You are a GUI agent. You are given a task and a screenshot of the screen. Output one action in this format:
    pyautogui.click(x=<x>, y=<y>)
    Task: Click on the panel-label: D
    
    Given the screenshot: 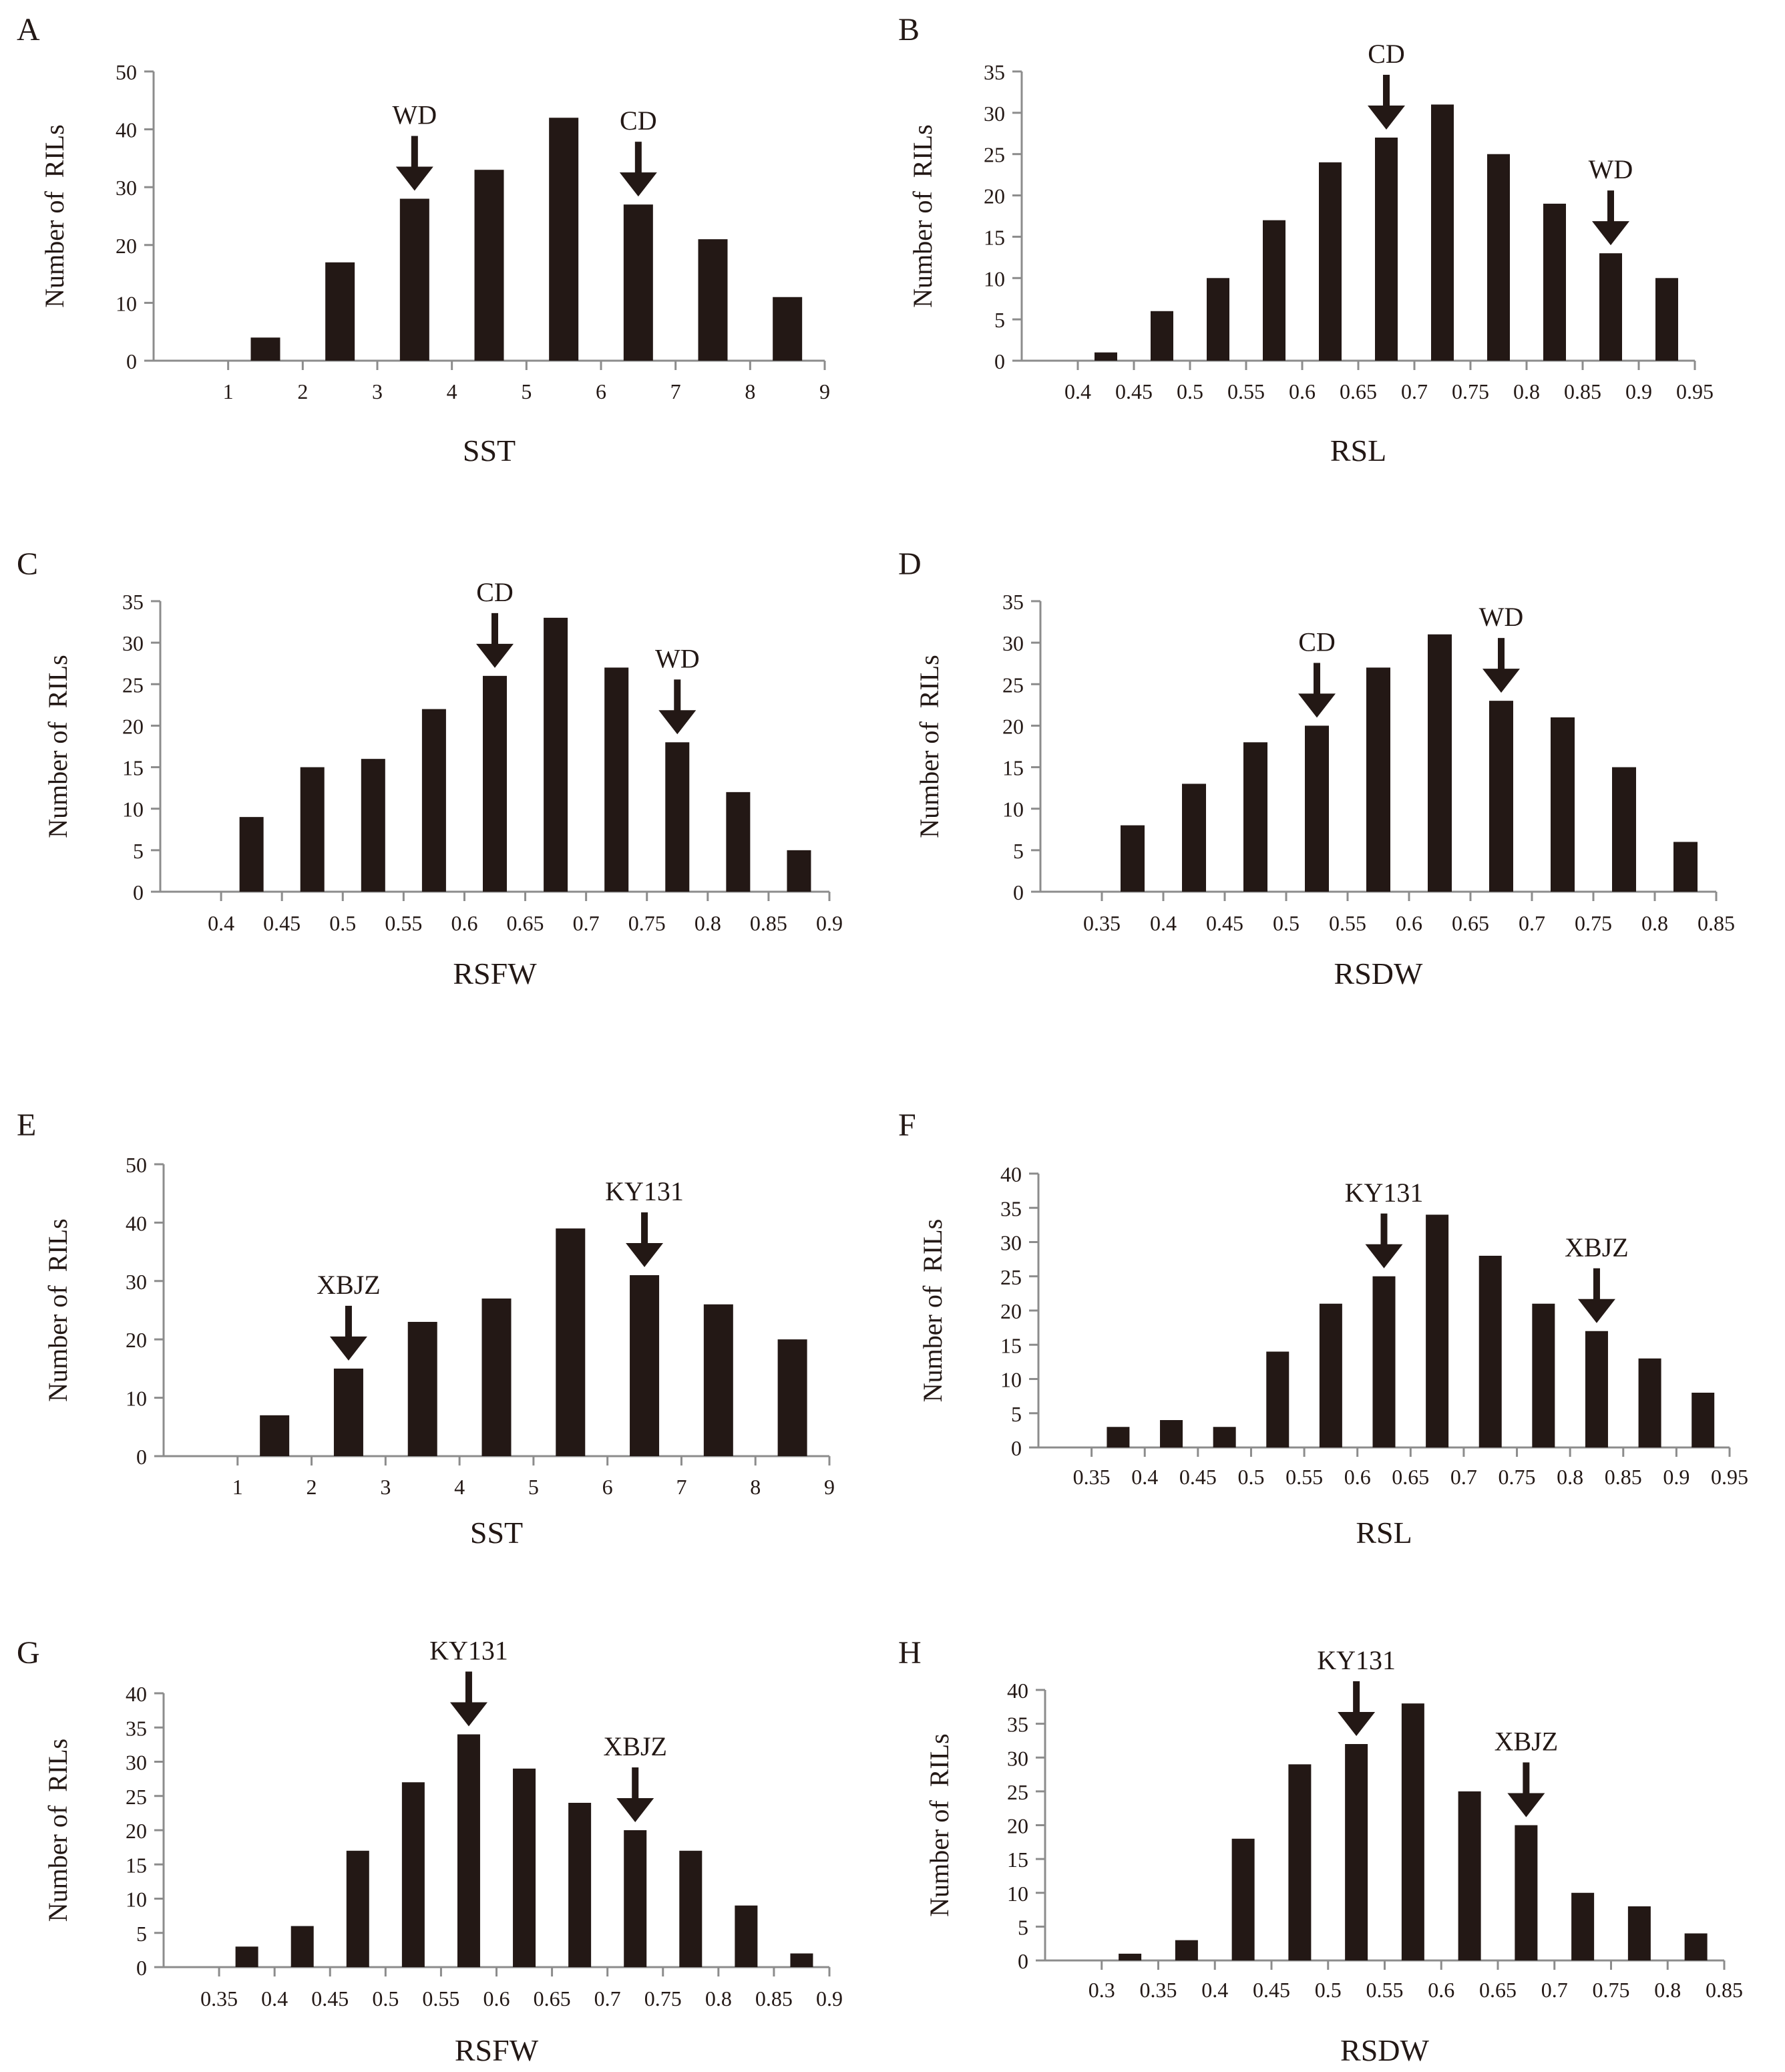 What is the action you would take?
    pyautogui.click(x=910, y=564)
    